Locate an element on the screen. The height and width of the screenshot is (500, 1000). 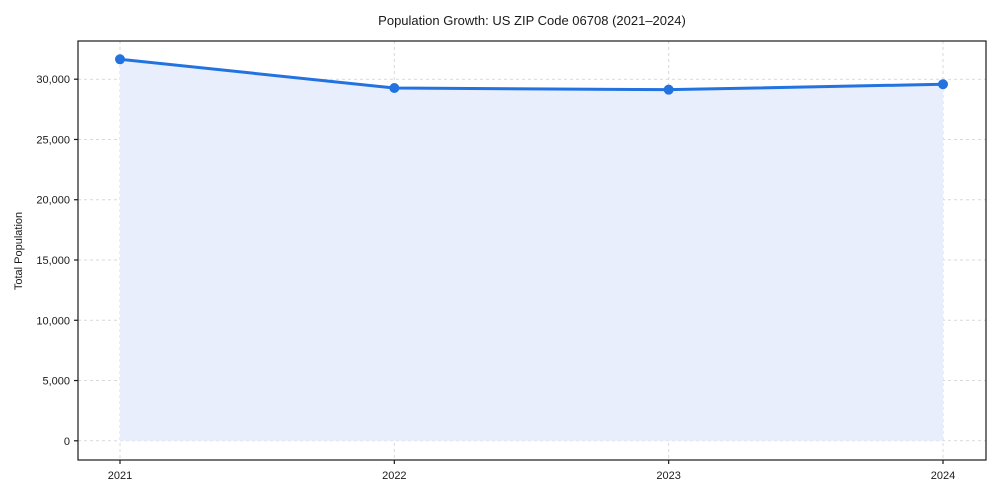
y-tick-label: 25,000 is located at coordinates (53, 140).